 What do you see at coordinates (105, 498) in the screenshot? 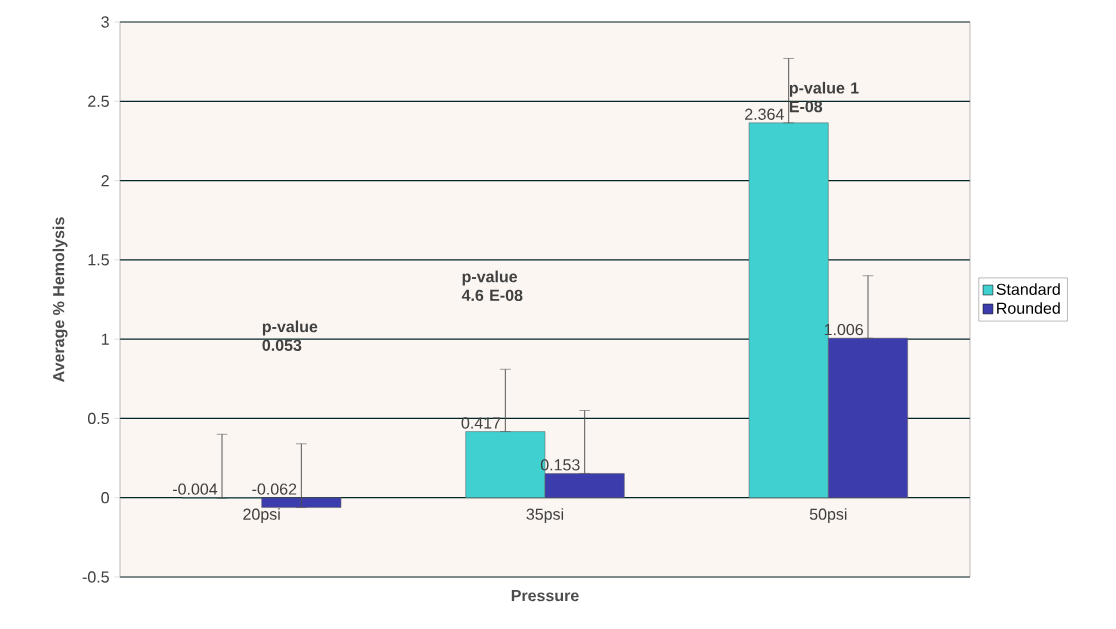
I see `y-tick-label: 0` at bounding box center [105, 498].